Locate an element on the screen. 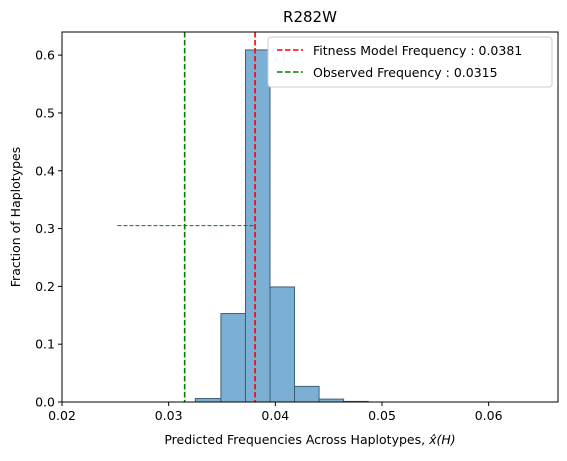  legend-box is located at coordinates (410, 62).